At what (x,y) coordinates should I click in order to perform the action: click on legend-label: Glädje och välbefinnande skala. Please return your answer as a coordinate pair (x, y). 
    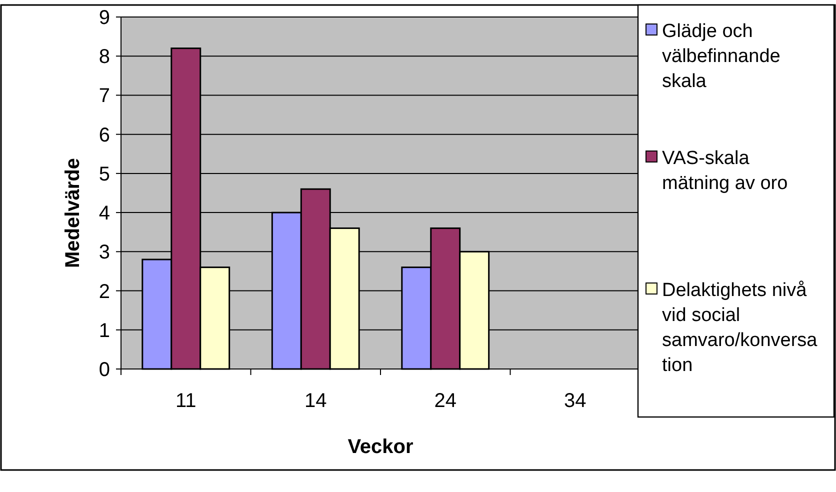
    Looking at the image, I should click on (721, 56).